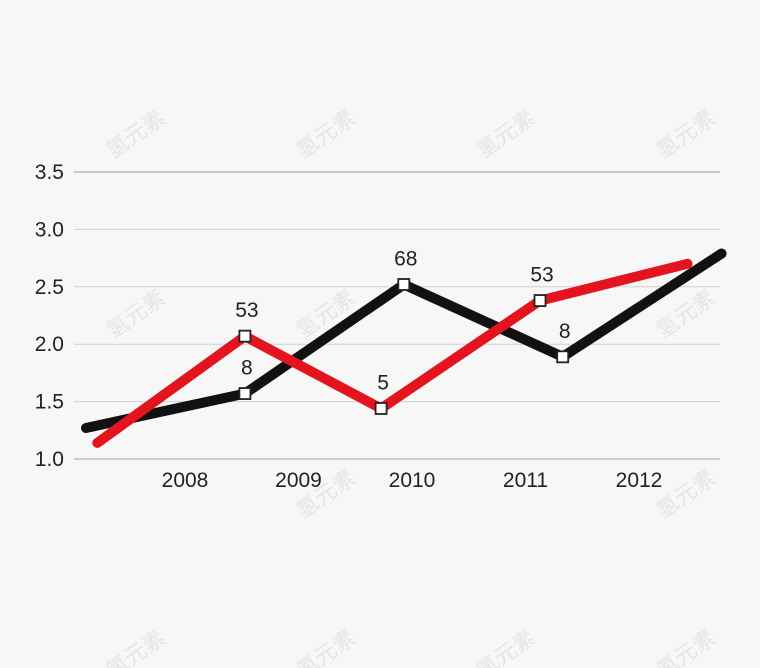 This screenshot has width=760, height=668. What do you see at coordinates (49, 287) in the screenshot?
I see `y-tick-label: 2.5` at bounding box center [49, 287].